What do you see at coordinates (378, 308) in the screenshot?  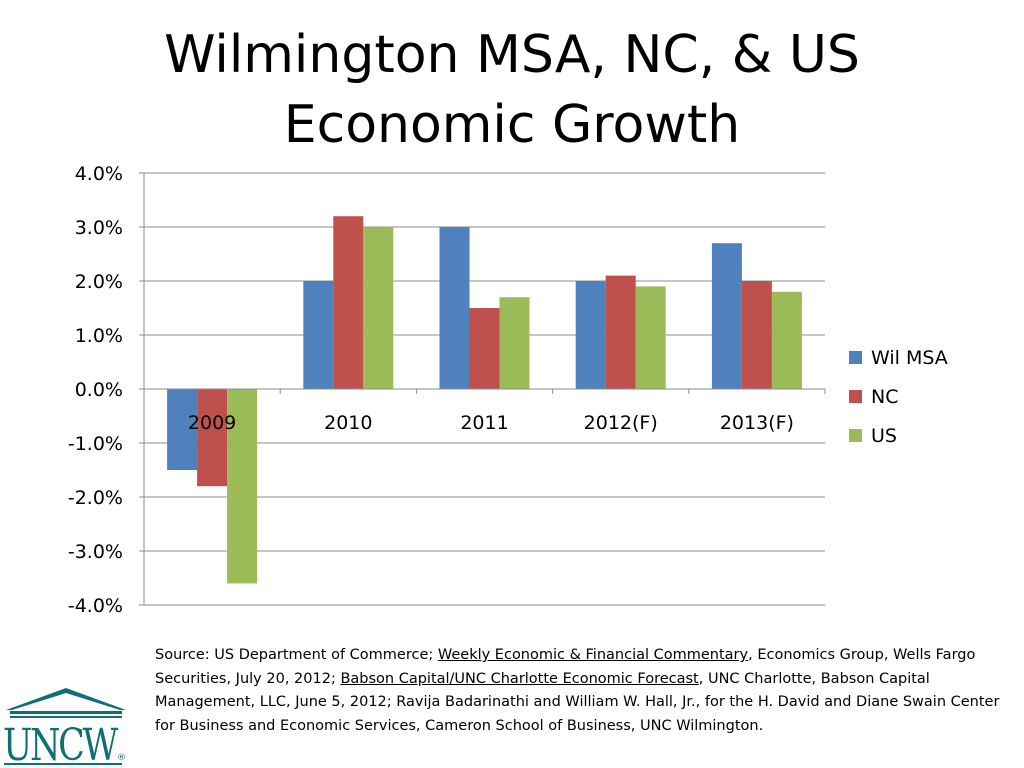 I see `bar-us-2010` at bounding box center [378, 308].